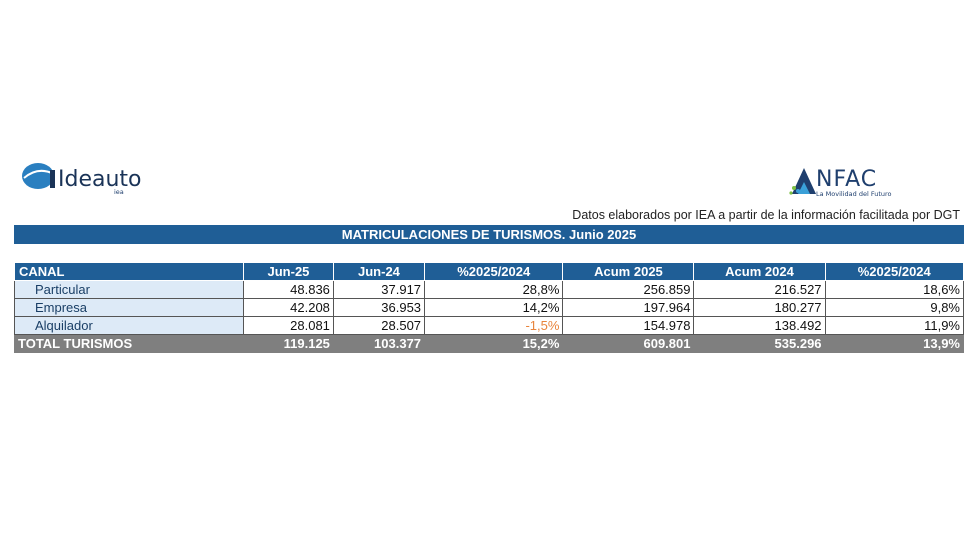 This screenshot has width=980, height=560. Describe the element at coordinates (129, 307) in the screenshot. I see `row-label: Empresa` at that location.